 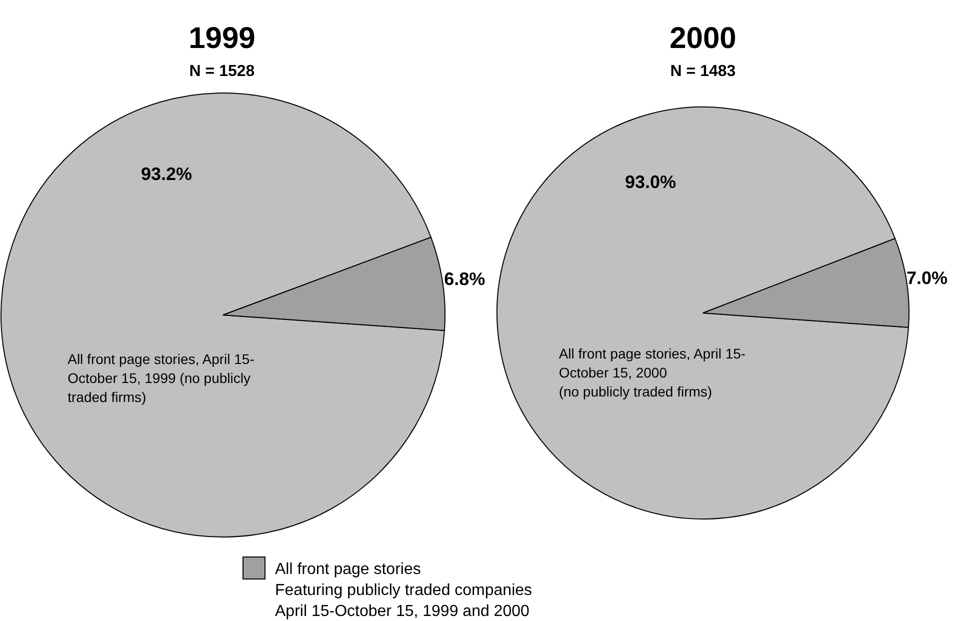 I want to click on chart-title: 1999, so click(x=222, y=38).